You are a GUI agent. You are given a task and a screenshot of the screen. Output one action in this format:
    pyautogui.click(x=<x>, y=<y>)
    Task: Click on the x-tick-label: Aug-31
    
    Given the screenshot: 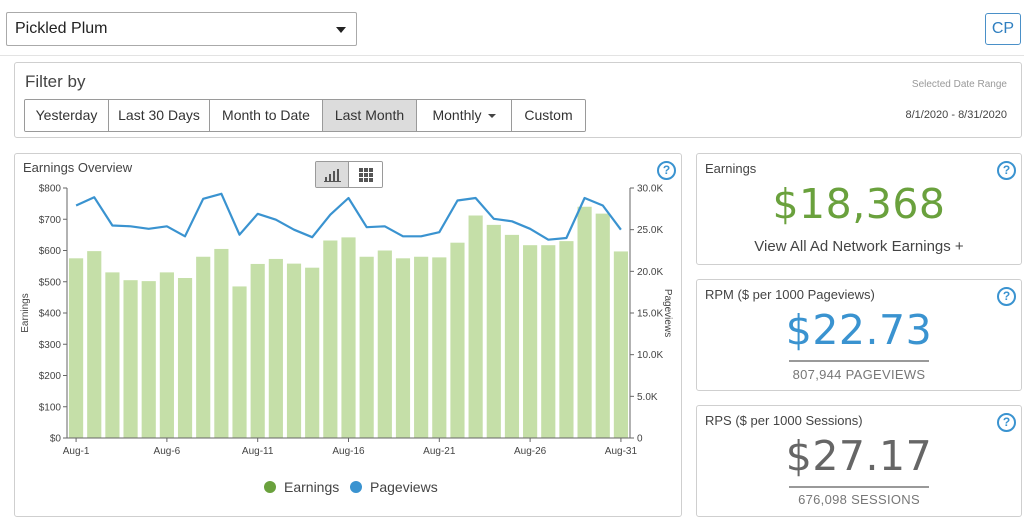 What is the action you would take?
    pyautogui.click(x=621, y=451)
    